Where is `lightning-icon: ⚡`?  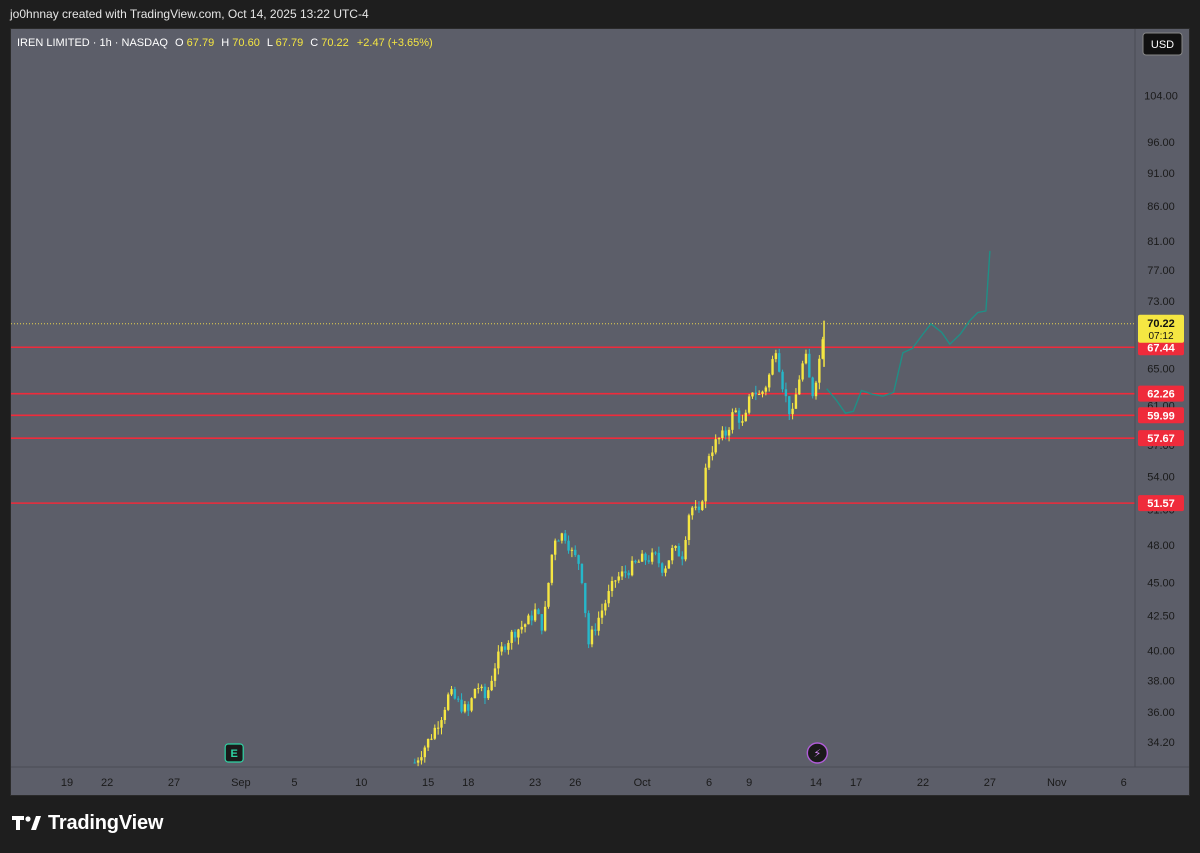
lightning-icon: ⚡ is located at coordinates (817, 753).